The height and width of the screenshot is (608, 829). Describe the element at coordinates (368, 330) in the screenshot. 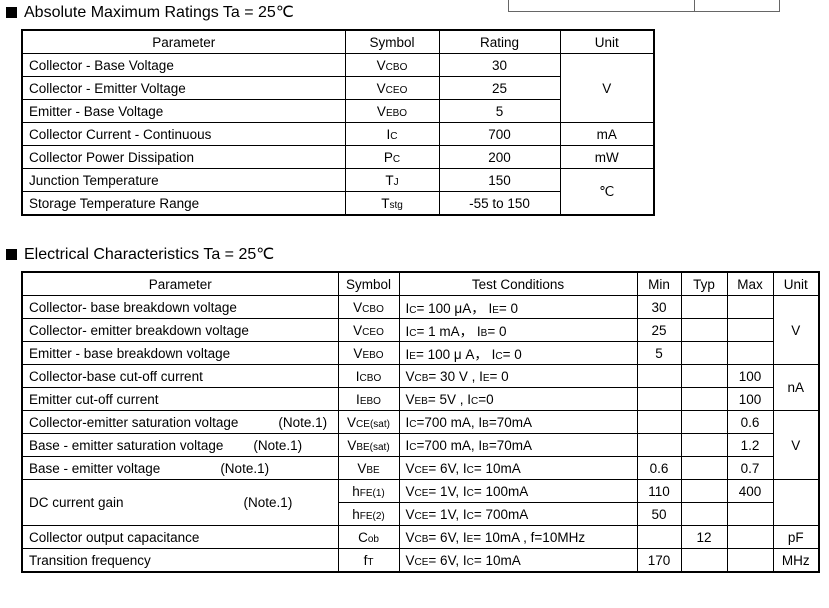

I see `symbol-cell: VCEO` at that location.